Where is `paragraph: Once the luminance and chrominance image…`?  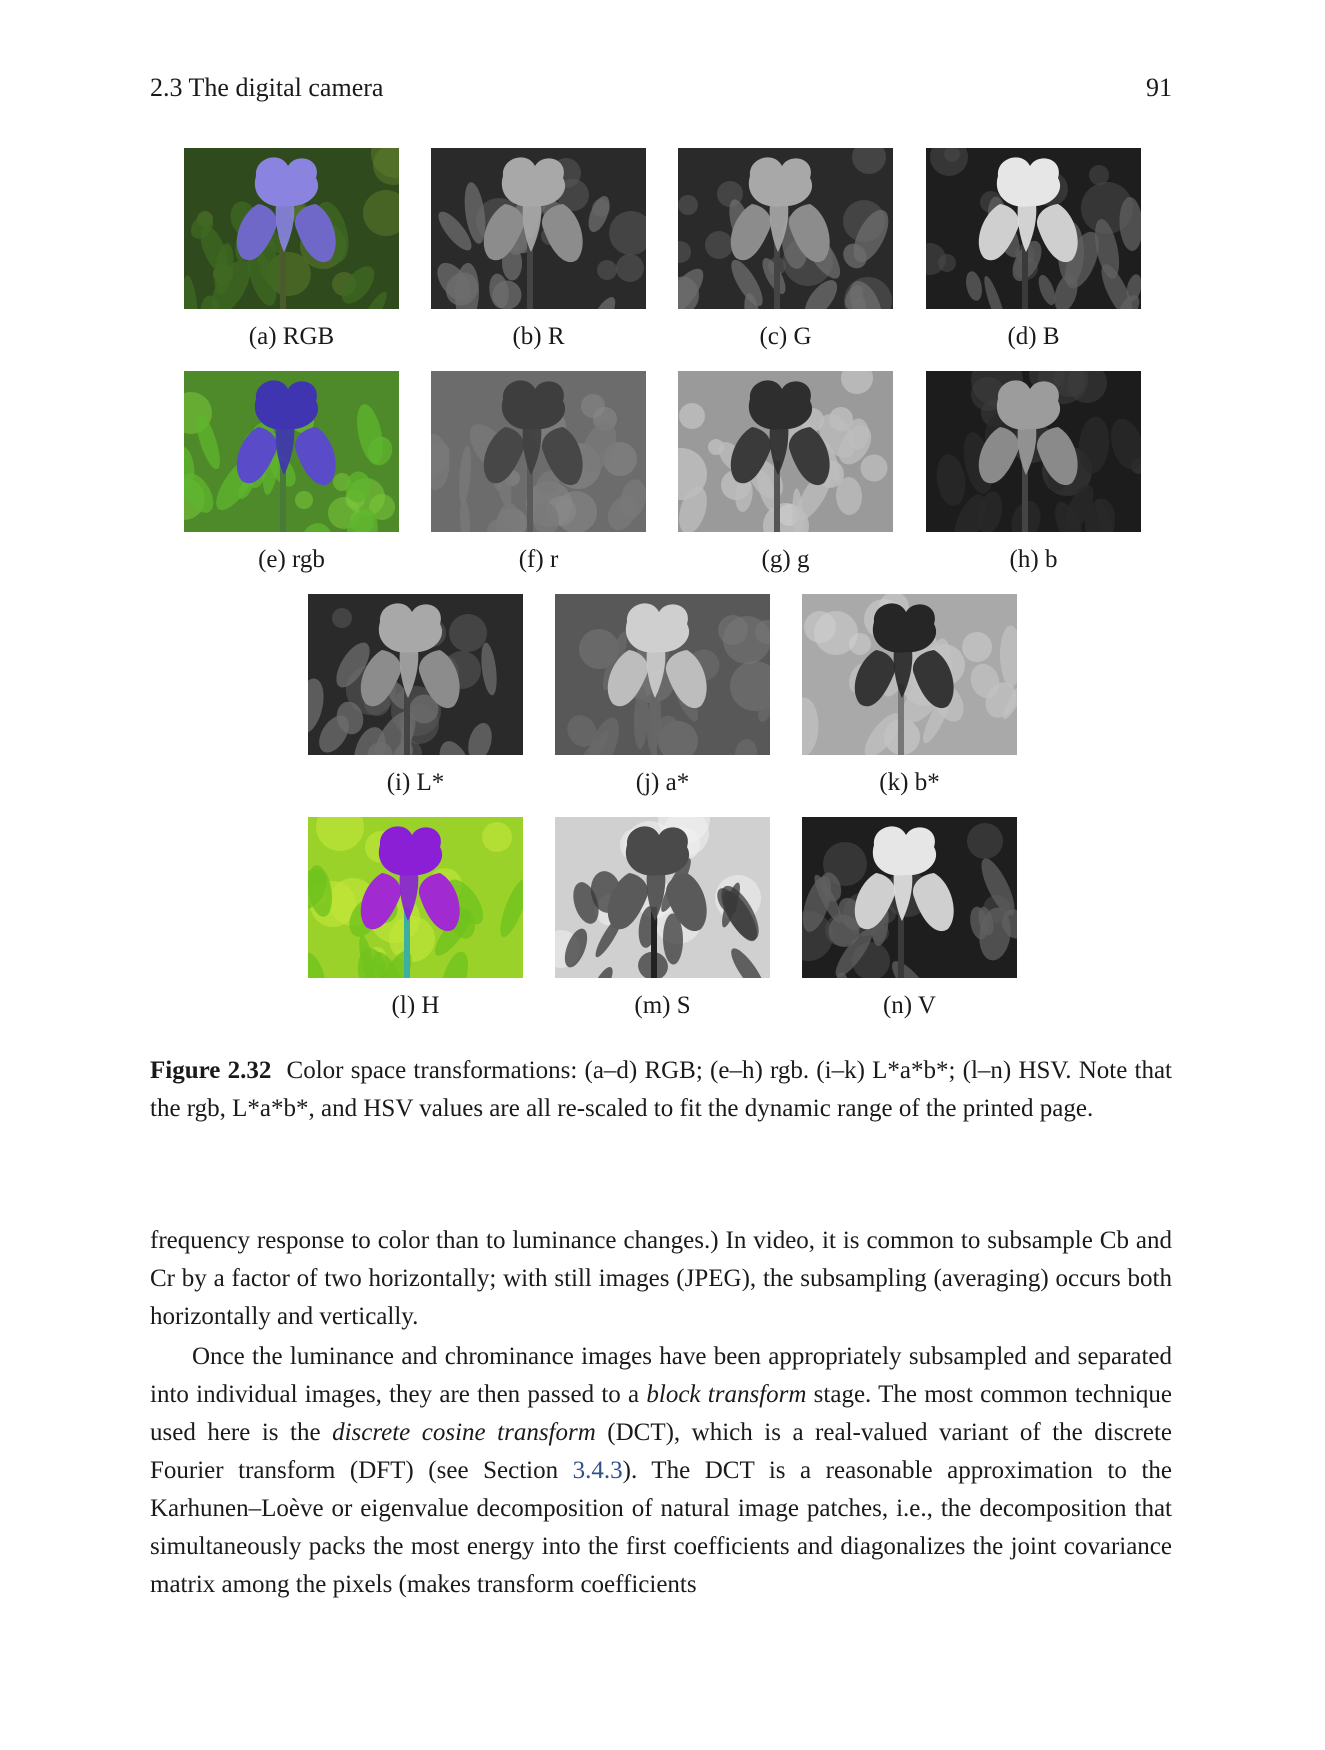
paragraph: Once the luminance and chrominance image… is located at coordinates (661, 1471).